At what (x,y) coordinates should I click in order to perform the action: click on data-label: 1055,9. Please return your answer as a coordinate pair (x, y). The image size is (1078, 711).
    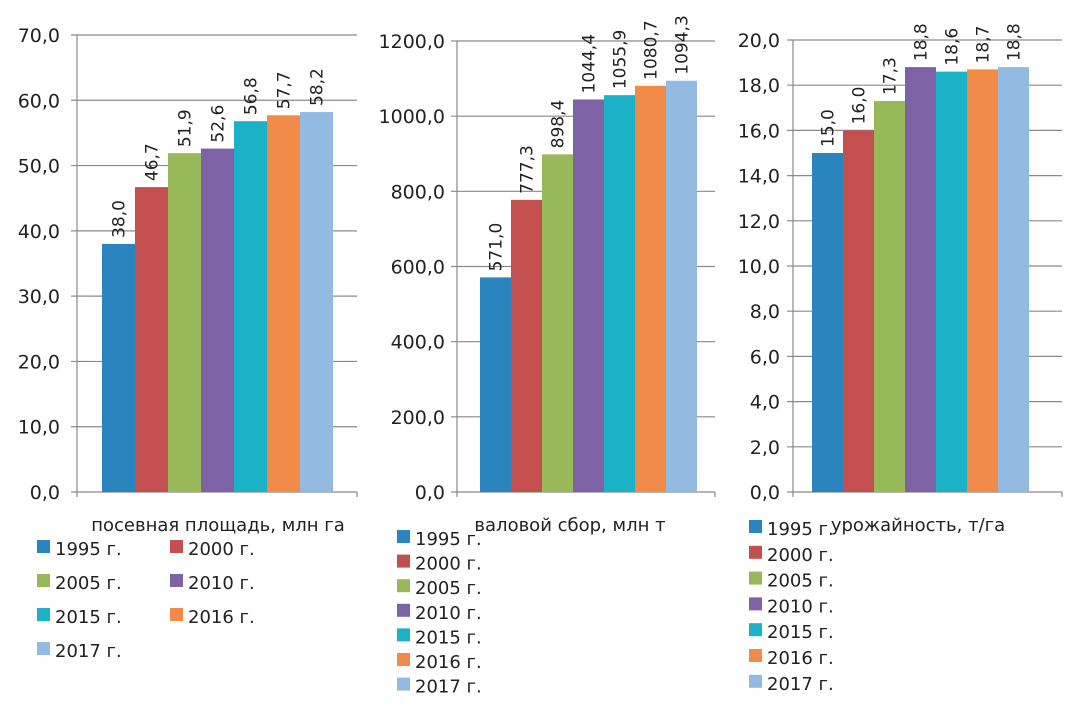
    Looking at the image, I should click on (621, 59).